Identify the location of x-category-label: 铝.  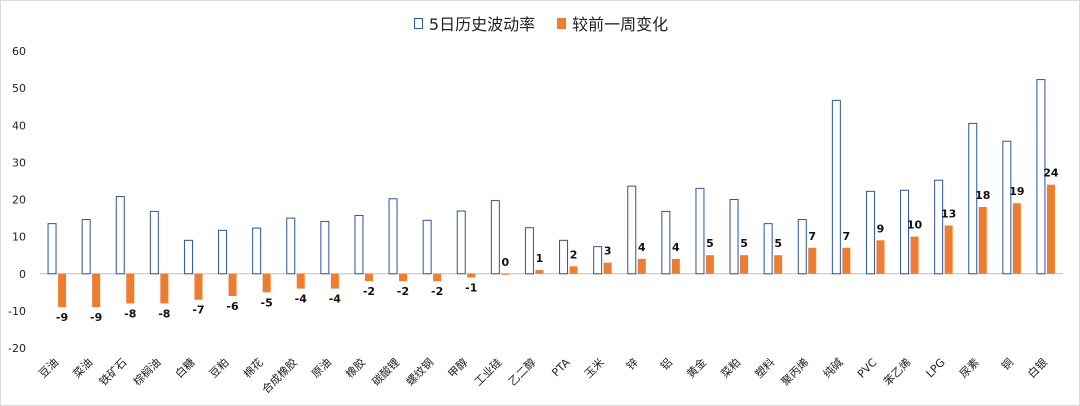
(666, 364).